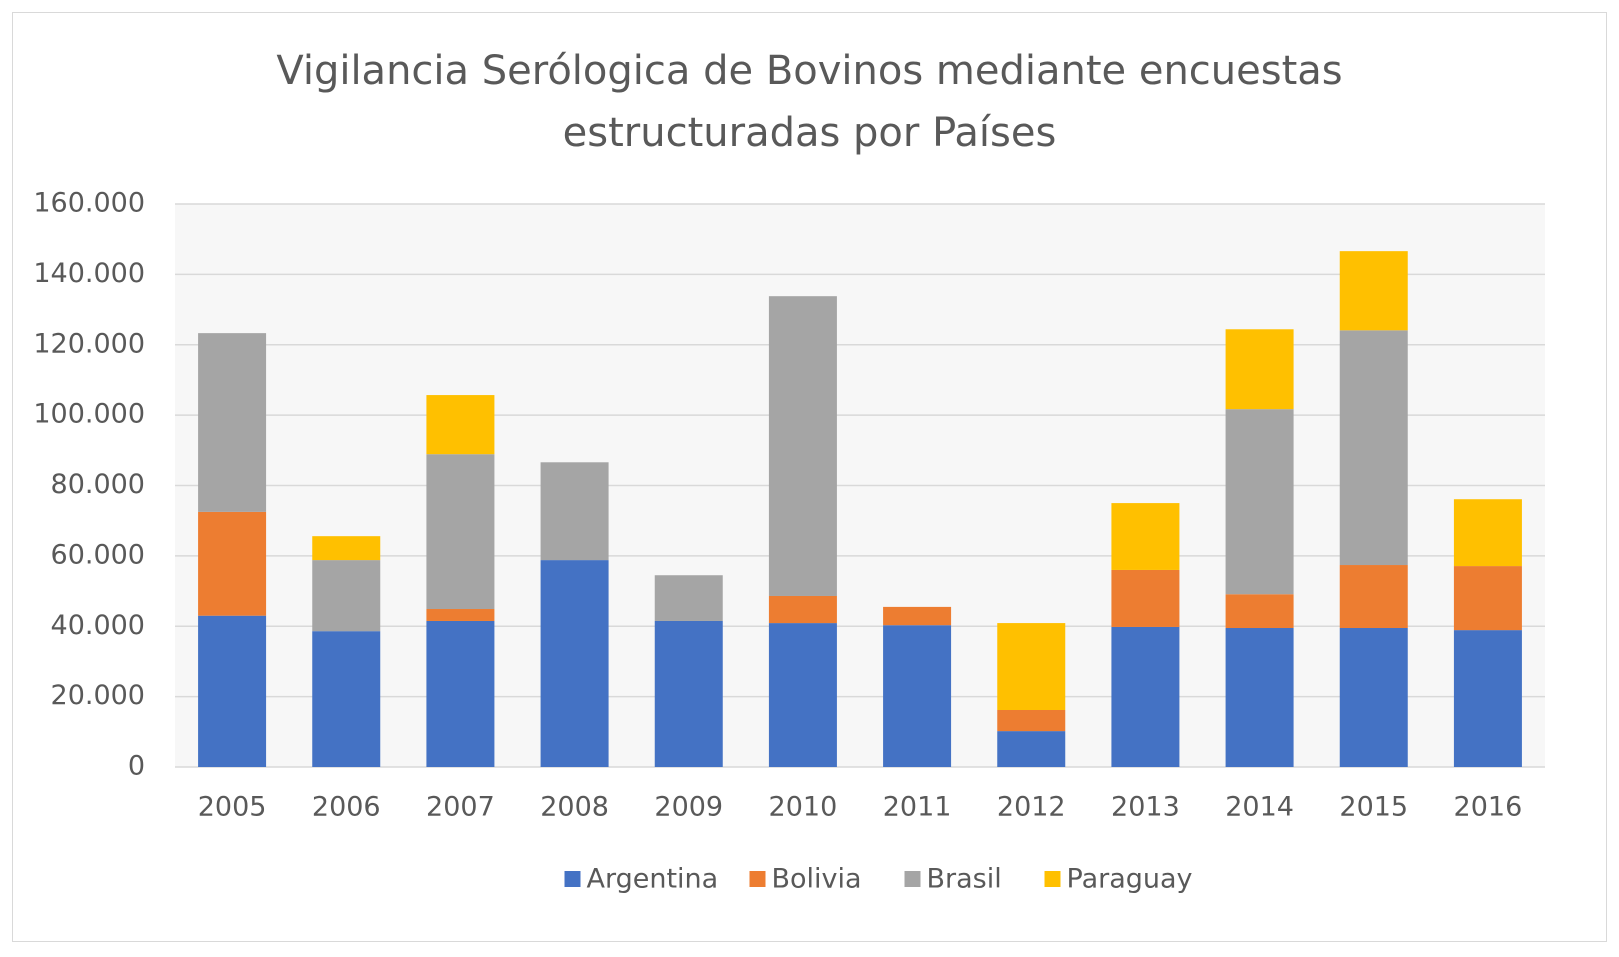 The width and height of the screenshot is (1619, 957). Describe the element at coordinates (817, 879) in the screenshot. I see `legend-label: Bolivia` at that location.